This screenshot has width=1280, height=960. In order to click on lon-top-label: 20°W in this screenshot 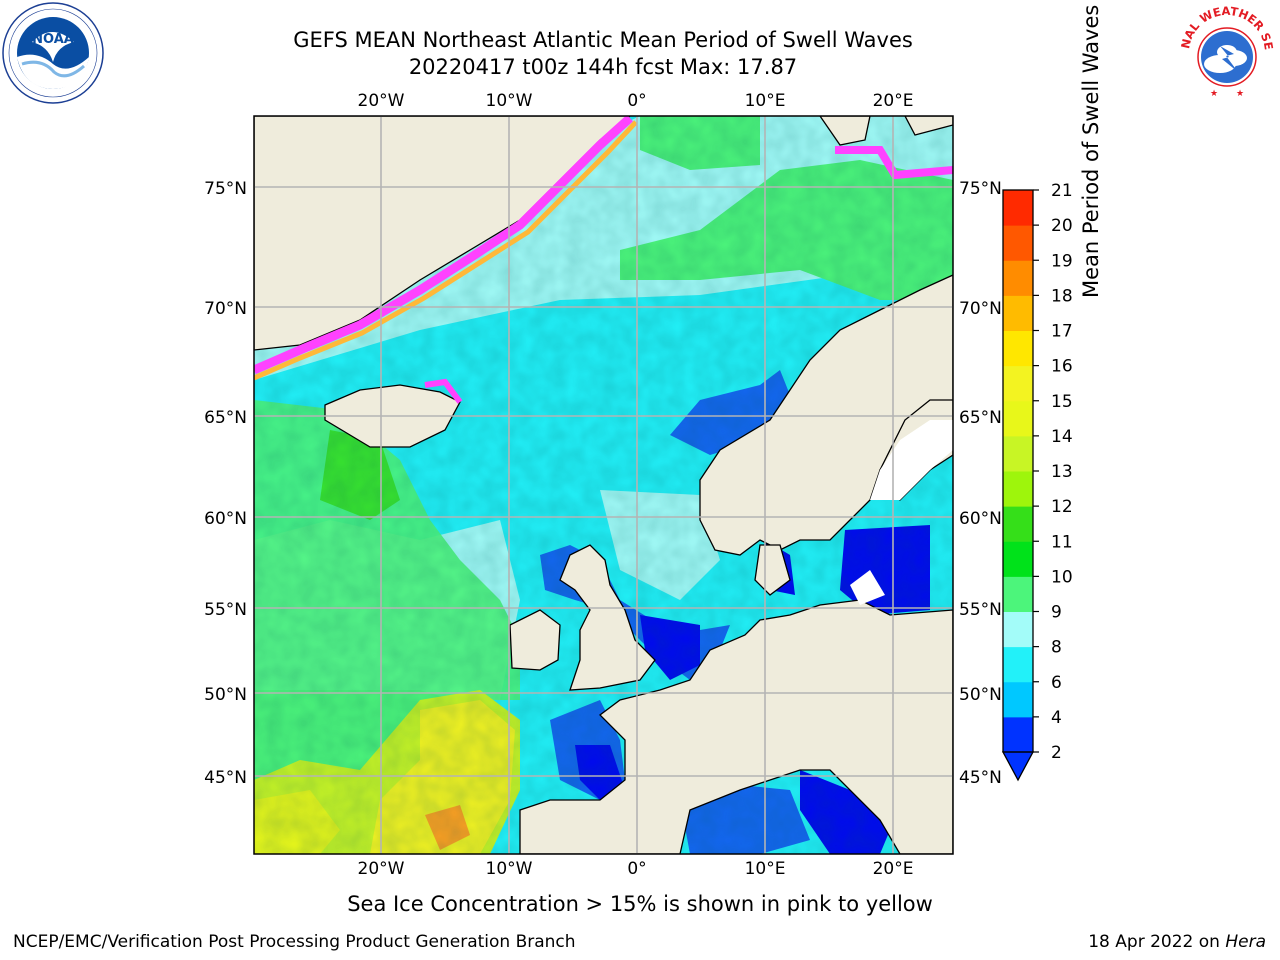, I will do `click(381, 101)`.